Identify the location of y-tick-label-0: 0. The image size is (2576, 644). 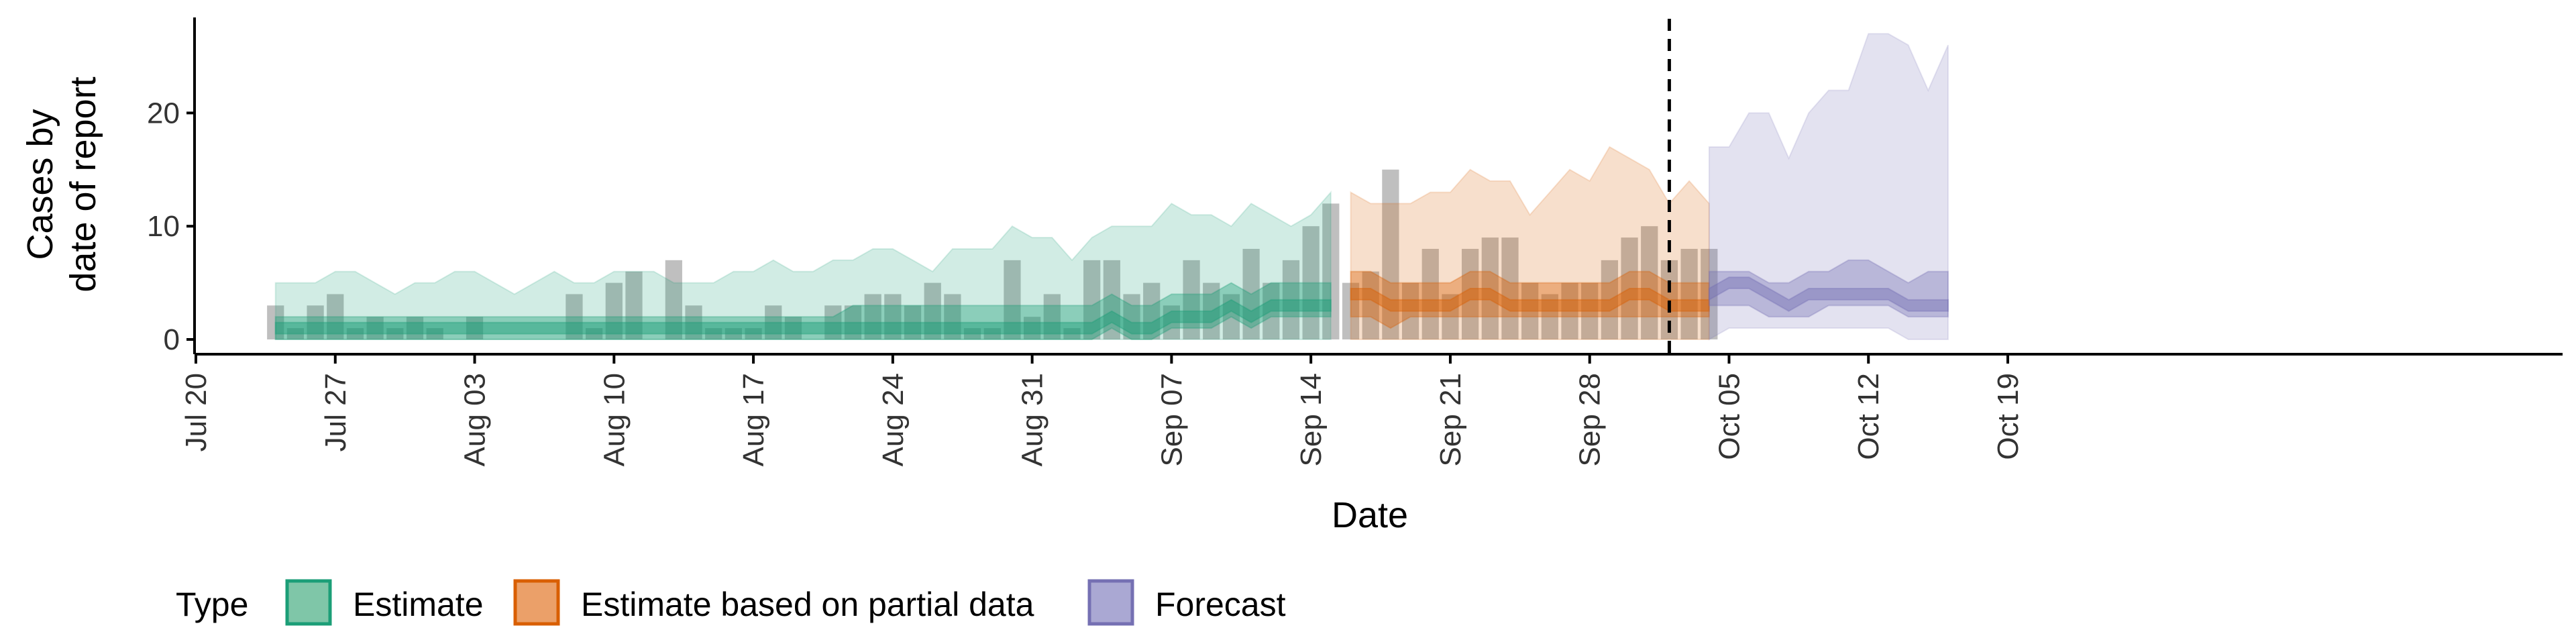
(172, 339).